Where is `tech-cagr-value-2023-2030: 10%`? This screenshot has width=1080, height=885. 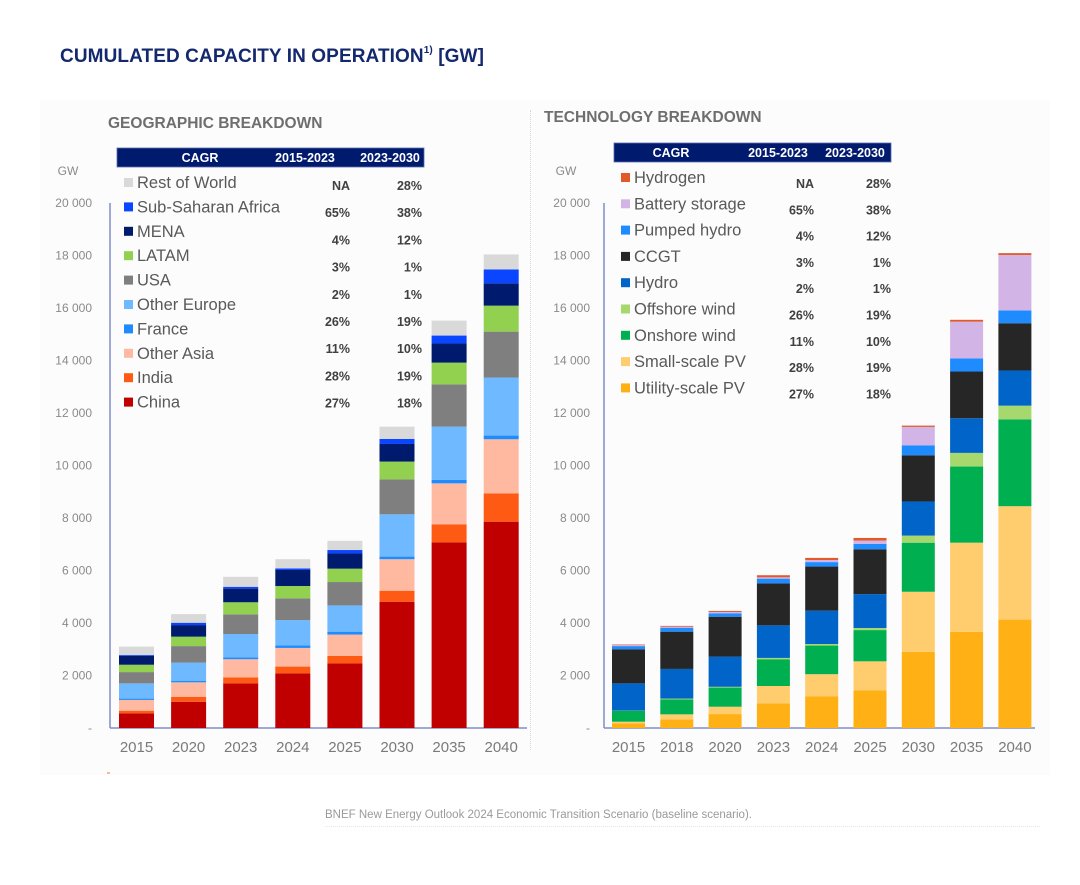
tech-cagr-value-2023-2030: 10% is located at coordinates (878, 342).